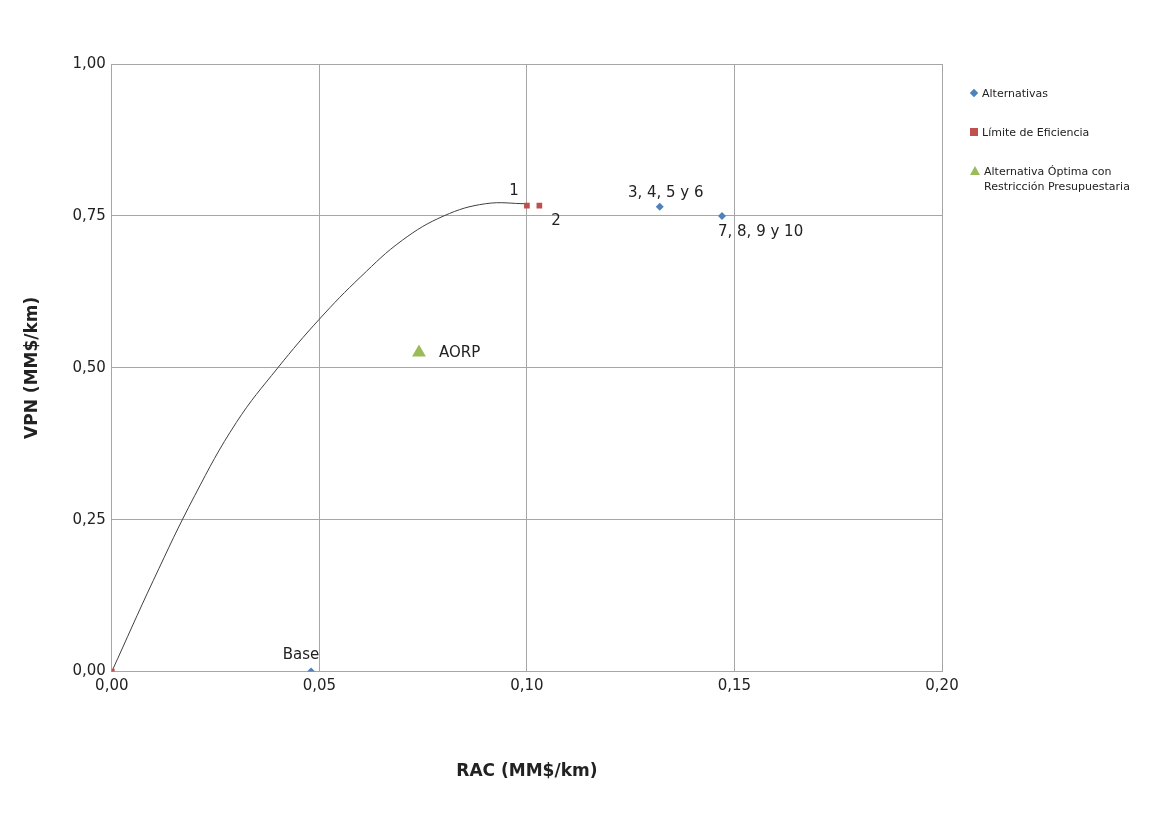 This screenshot has width=1172, height=826. I want to click on legend-label: Alternativas, so click(1015, 93).